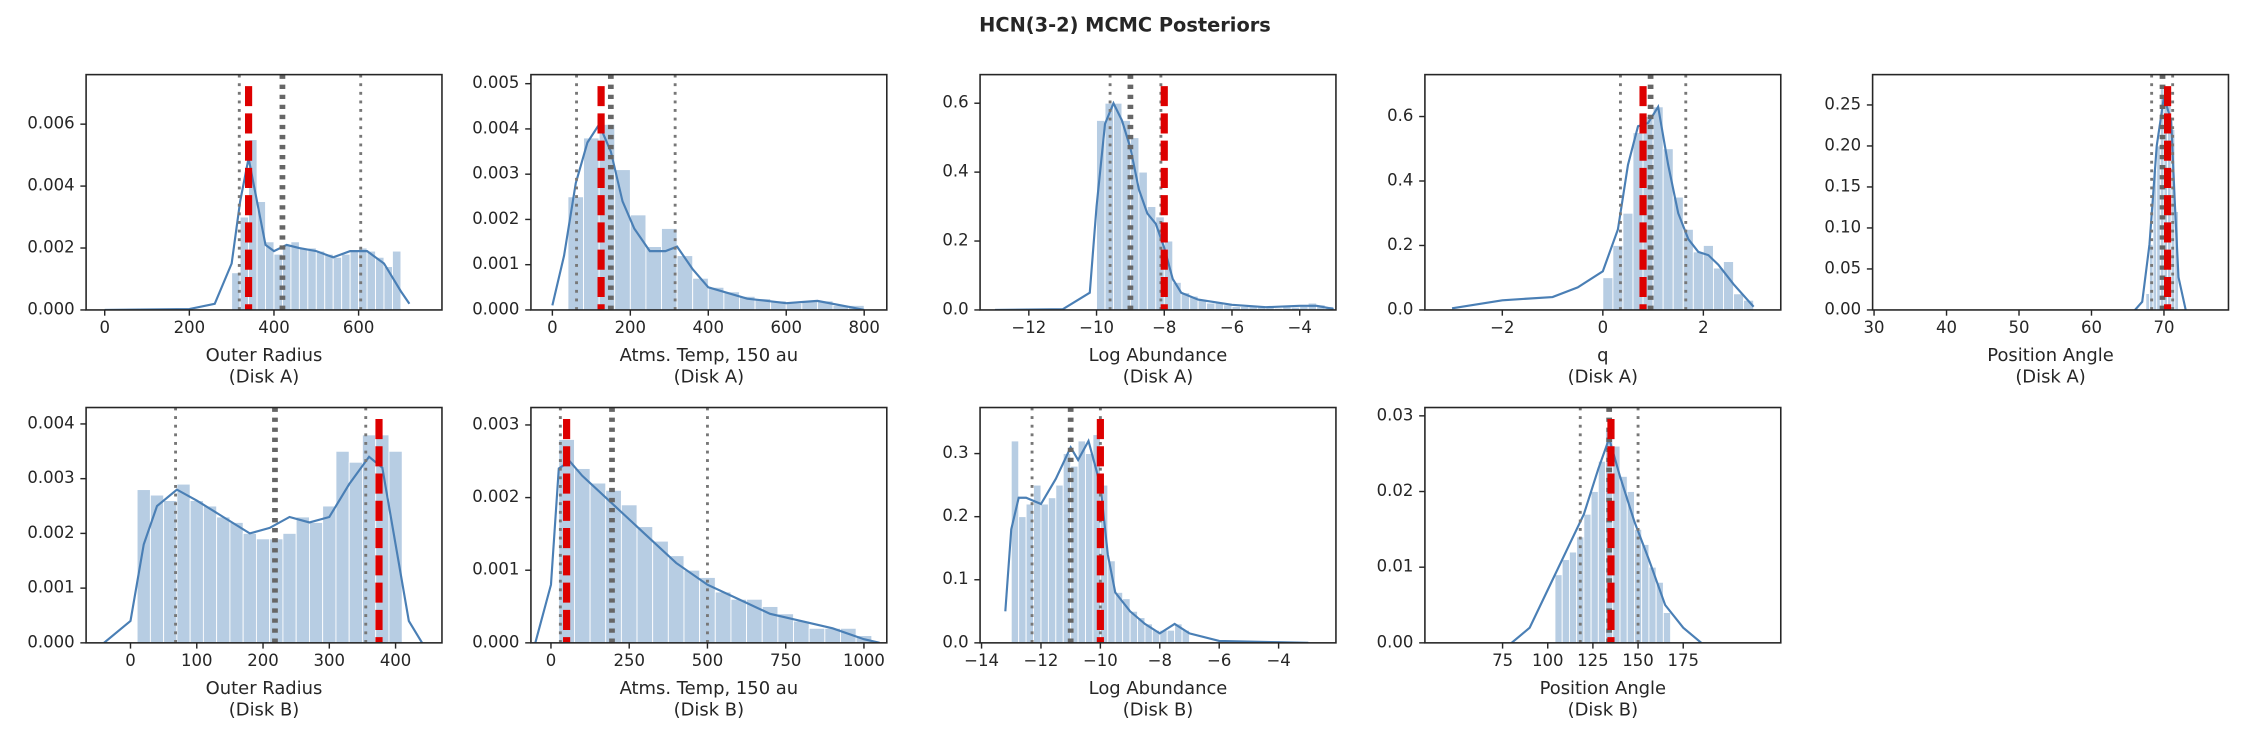  Describe the element at coordinates (495, 82) in the screenshot. I see `y-tick-label: 0.005` at that location.